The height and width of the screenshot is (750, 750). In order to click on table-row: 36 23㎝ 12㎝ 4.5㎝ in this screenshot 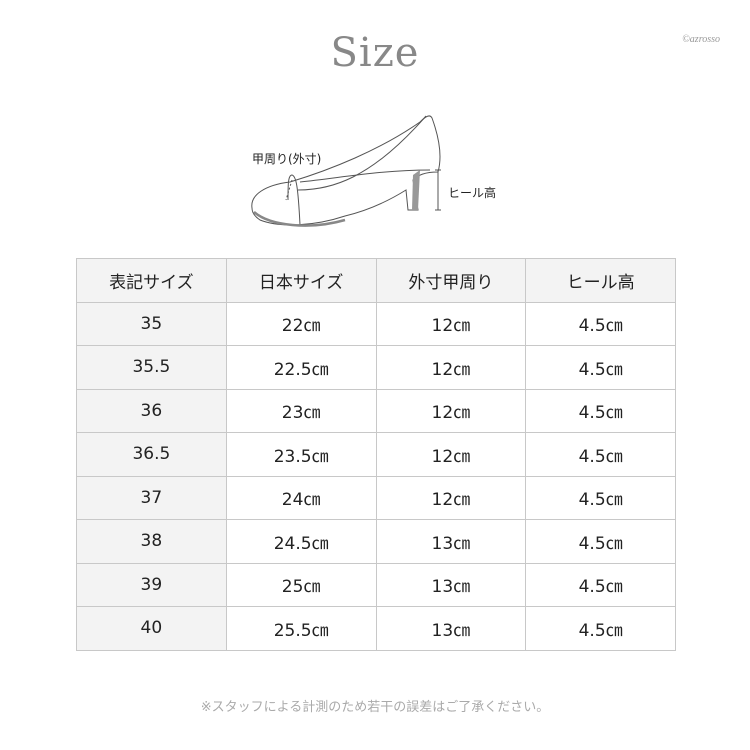, I will do `click(376, 410)`.